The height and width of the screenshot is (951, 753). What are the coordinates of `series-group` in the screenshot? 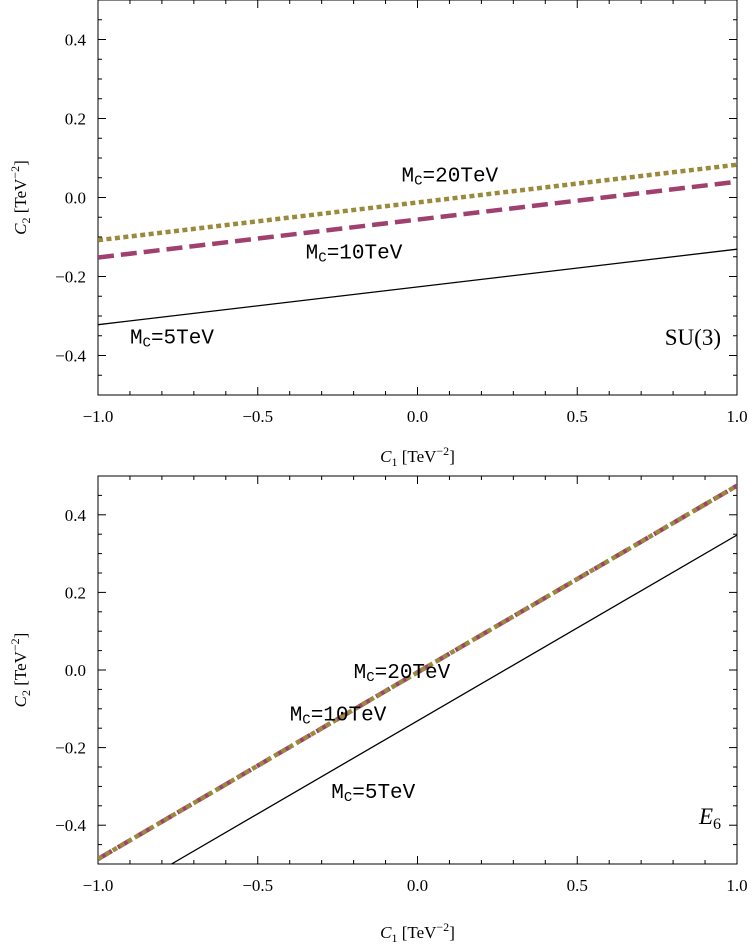 It's located at (417, 244).